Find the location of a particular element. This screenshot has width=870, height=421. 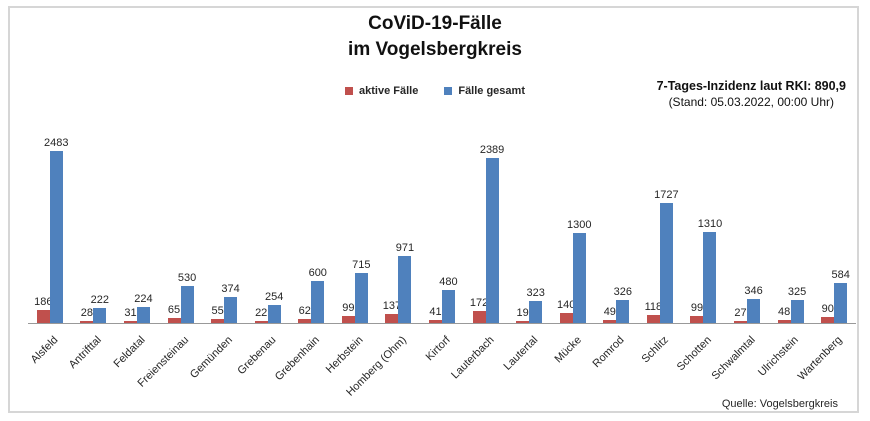

bar-group: 55 374 is located at coordinates (224, 237).